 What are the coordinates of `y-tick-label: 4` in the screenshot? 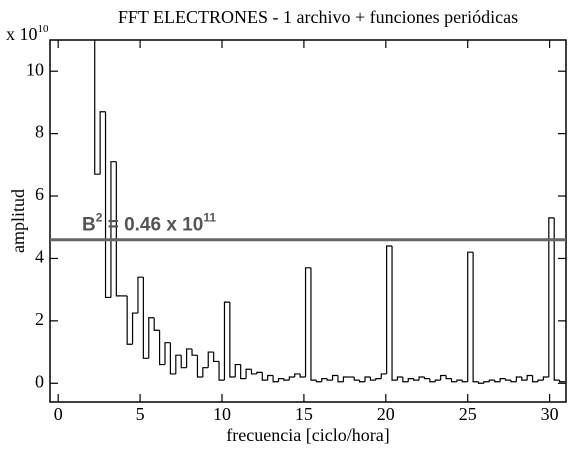 It's located at (39, 257).